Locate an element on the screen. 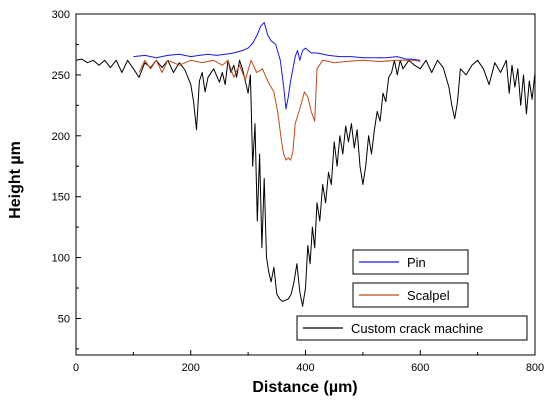 Image resolution: width=550 pixels, height=404 pixels. legend-item-custom-crack-machine: Custom crack machine is located at coordinates (412, 328).